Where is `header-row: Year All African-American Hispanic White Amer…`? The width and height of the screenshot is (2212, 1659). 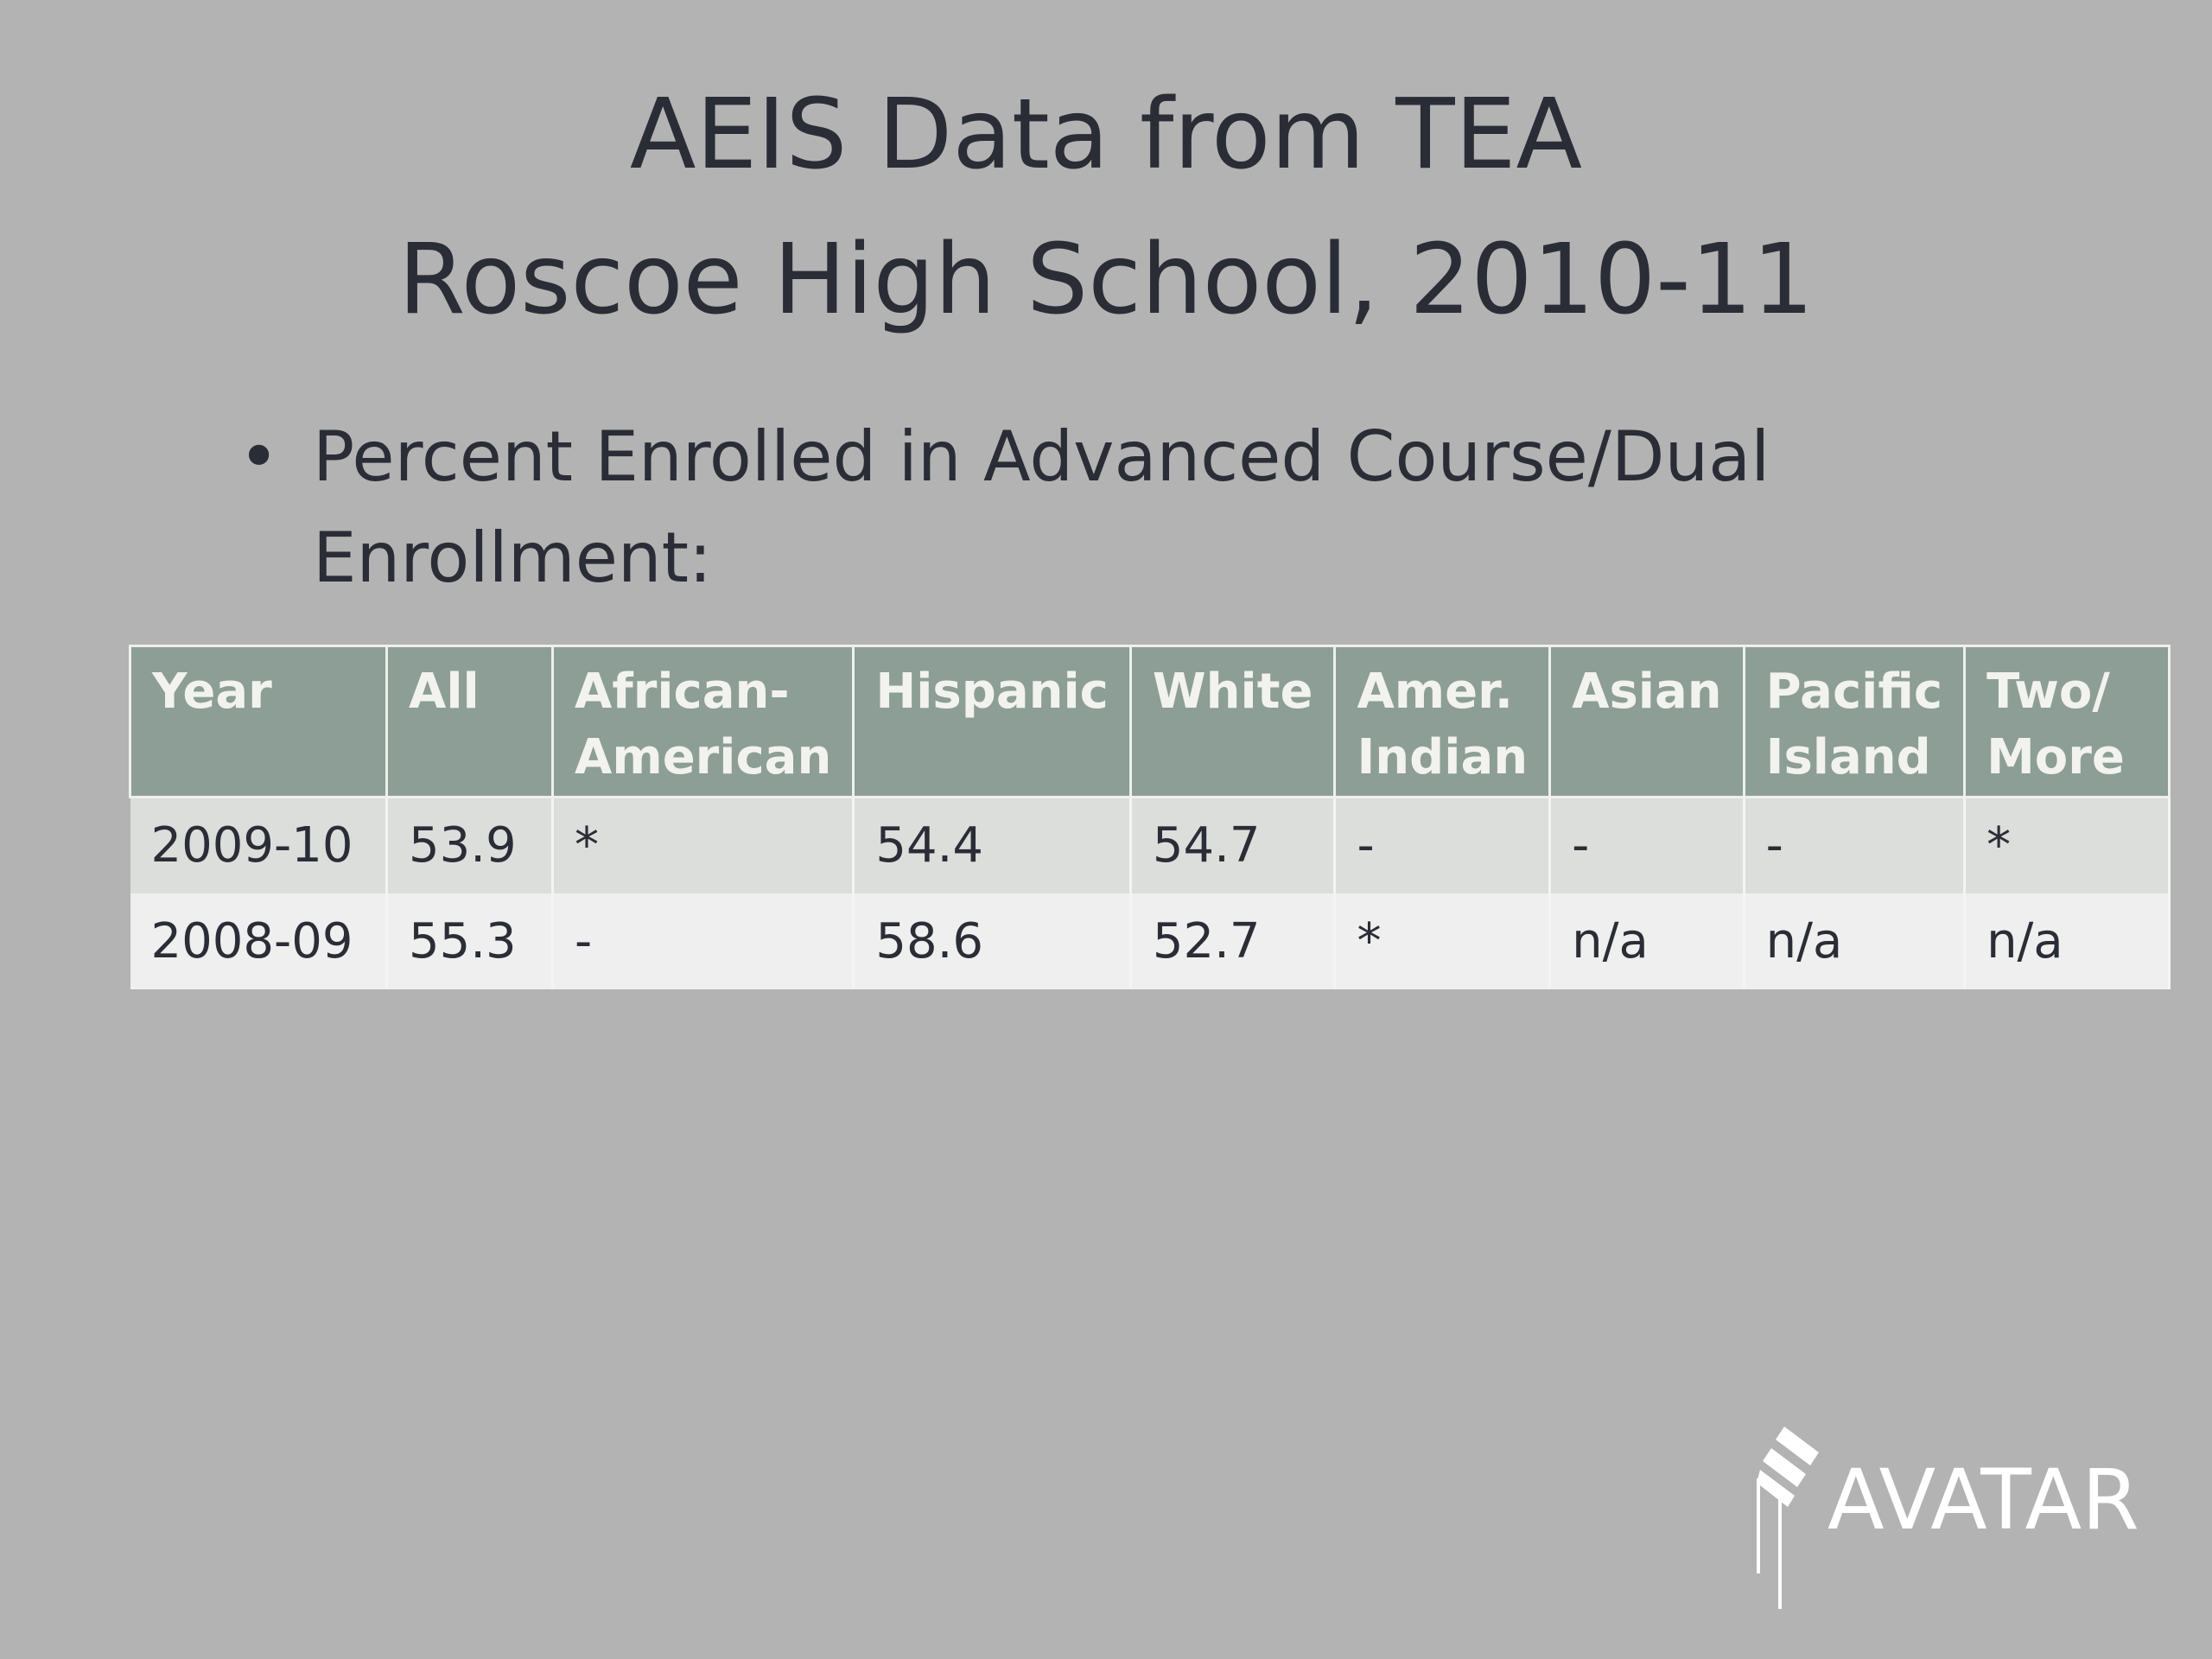
header-row: Year All African-American Hispanic White Amer… is located at coordinates (1150, 721).